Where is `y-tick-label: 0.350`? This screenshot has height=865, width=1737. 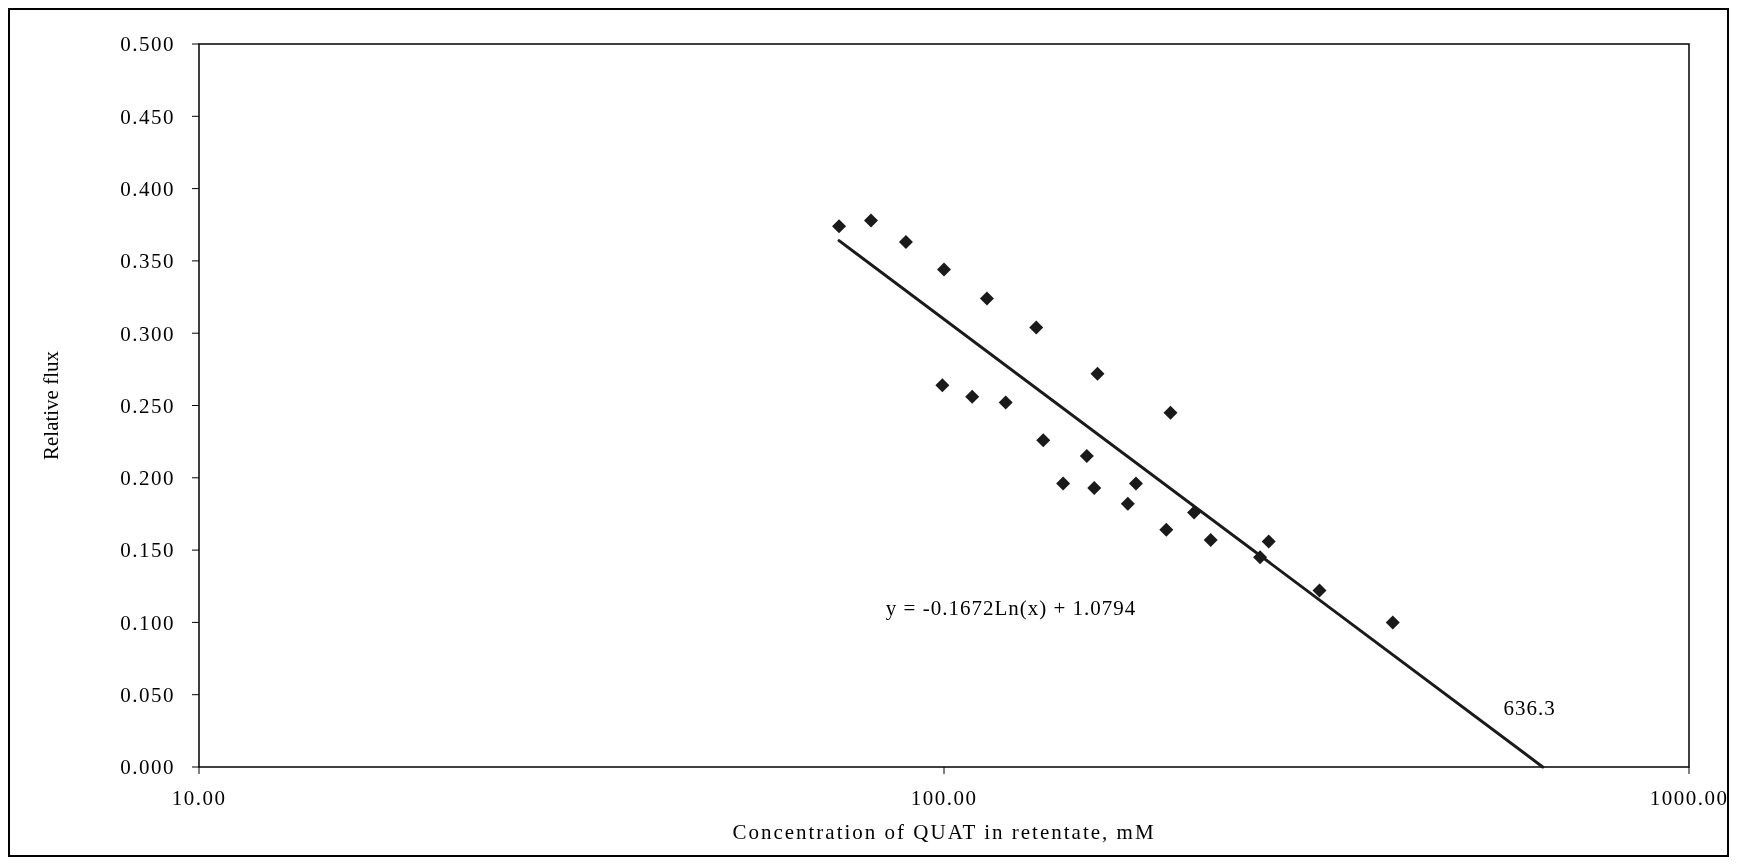
y-tick-label: 0.350 is located at coordinates (147, 261).